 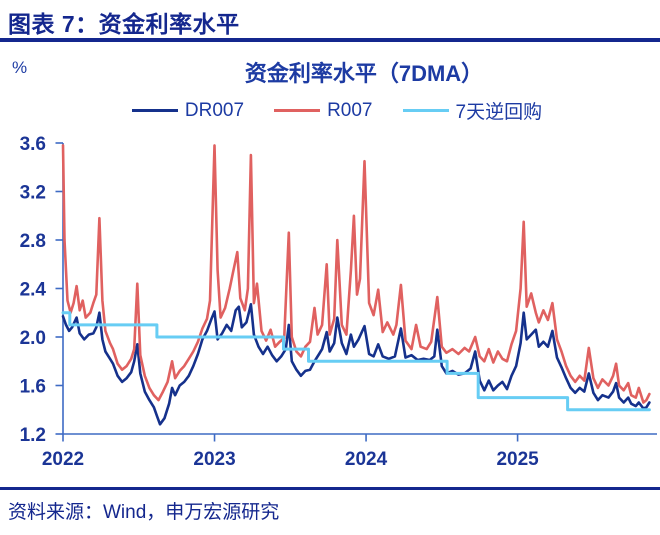 I want to click on svg-text: 2023, so click(x=214, y=459).